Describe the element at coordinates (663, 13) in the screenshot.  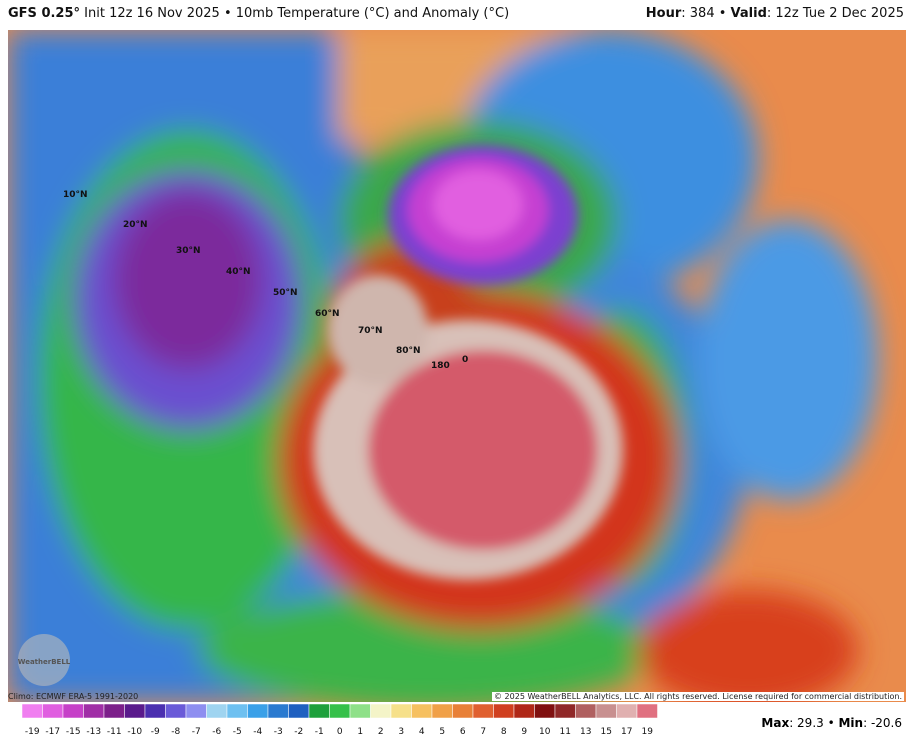
I see `text-part: Hour` at that location.